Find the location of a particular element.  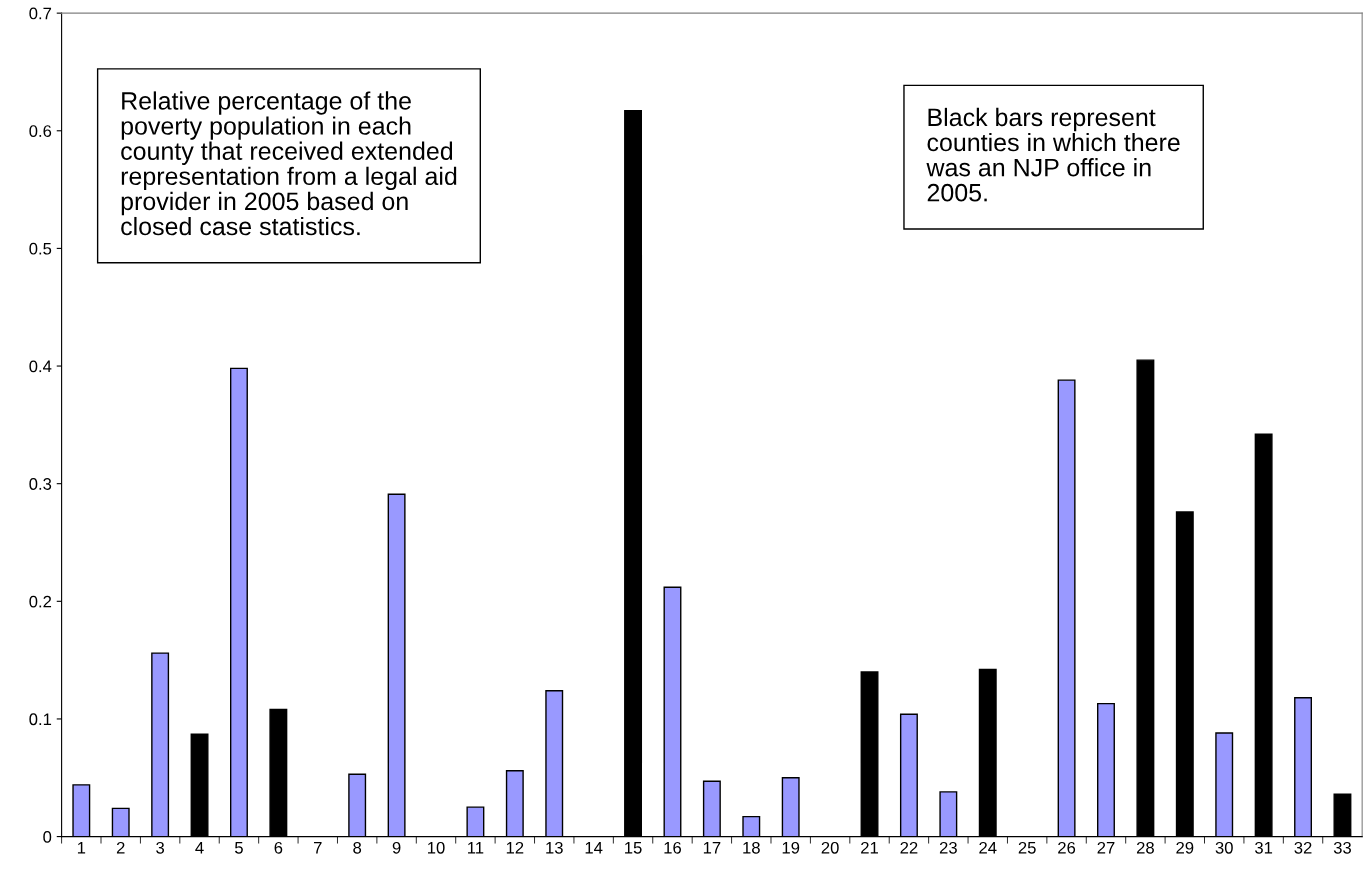

x-tick-label: 3 is located at coordinates (160, 847).